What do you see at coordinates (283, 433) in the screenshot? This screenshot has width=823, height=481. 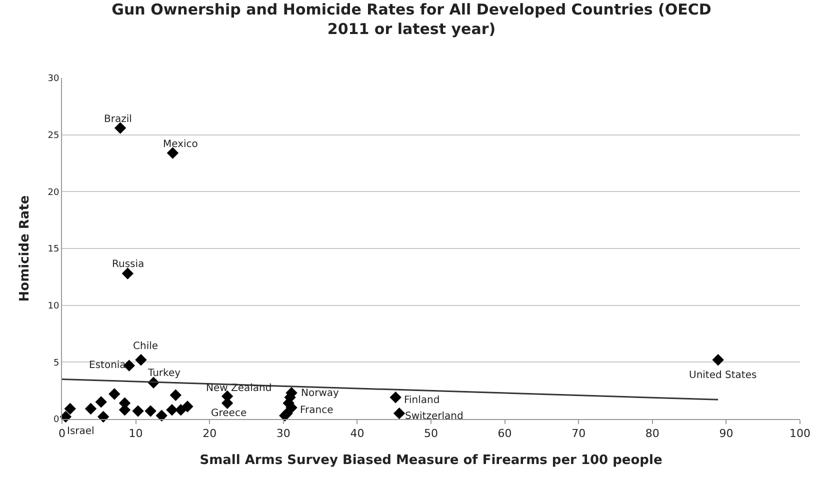 I see `x-tick-label: 30` at bounding box center [283, 433].